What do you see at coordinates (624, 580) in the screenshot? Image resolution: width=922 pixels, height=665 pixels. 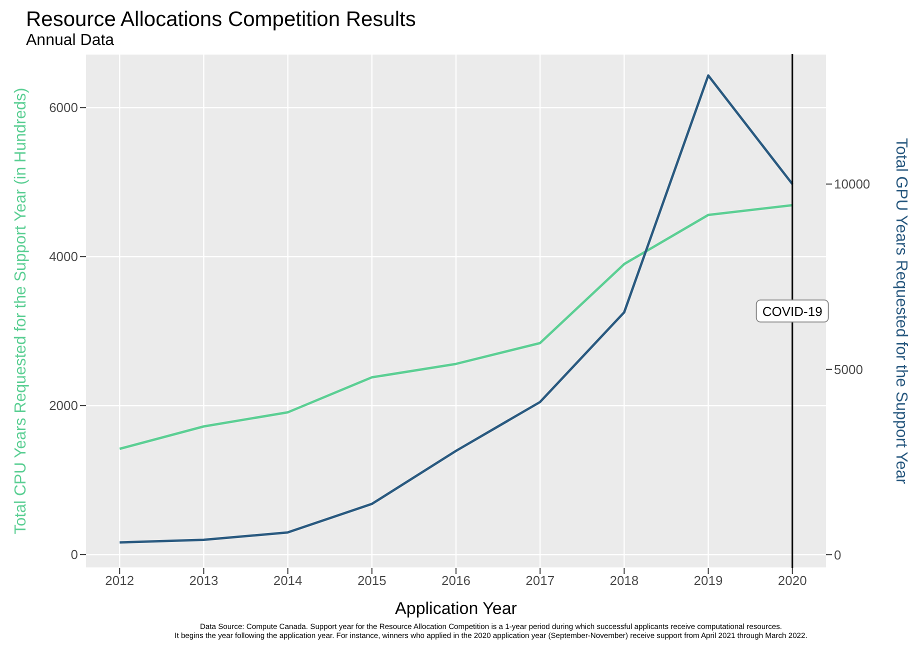 I see `x-tick-label: 2018` at bounding box center [624, 580].